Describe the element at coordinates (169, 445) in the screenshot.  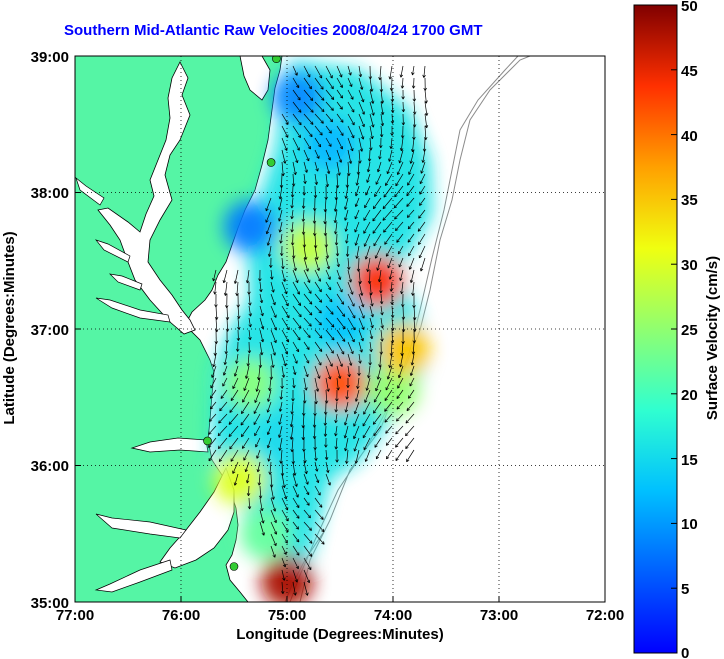
I see `albemarle-sound` at that location.